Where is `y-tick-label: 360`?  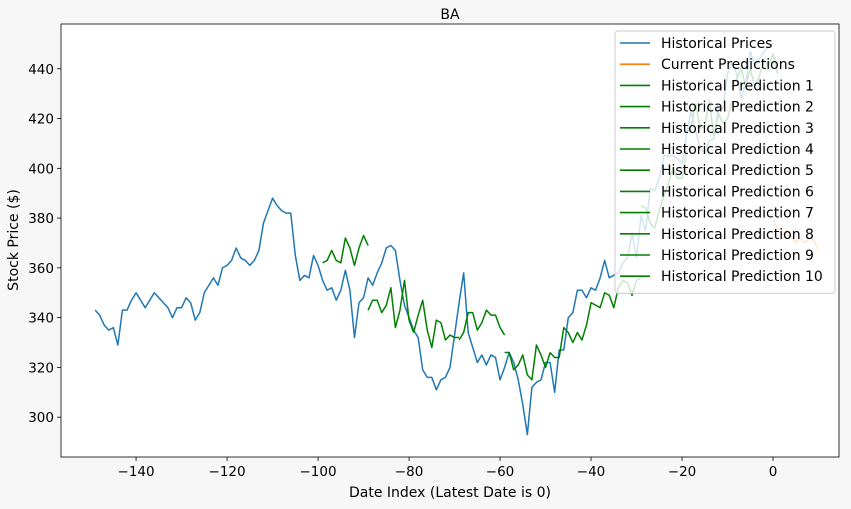
y-tick-label: 360 is located at coordinates (41, 269).